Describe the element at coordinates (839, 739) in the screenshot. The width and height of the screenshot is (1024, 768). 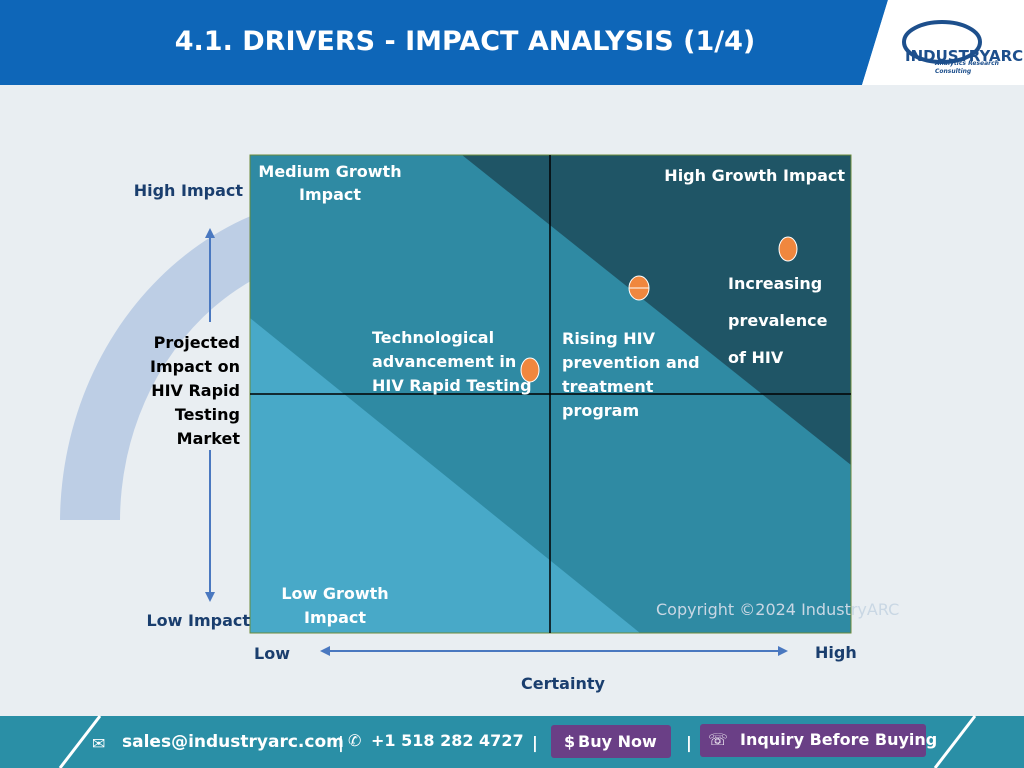
I see `inquiry-text: Inquiry Before Buying` at that location.